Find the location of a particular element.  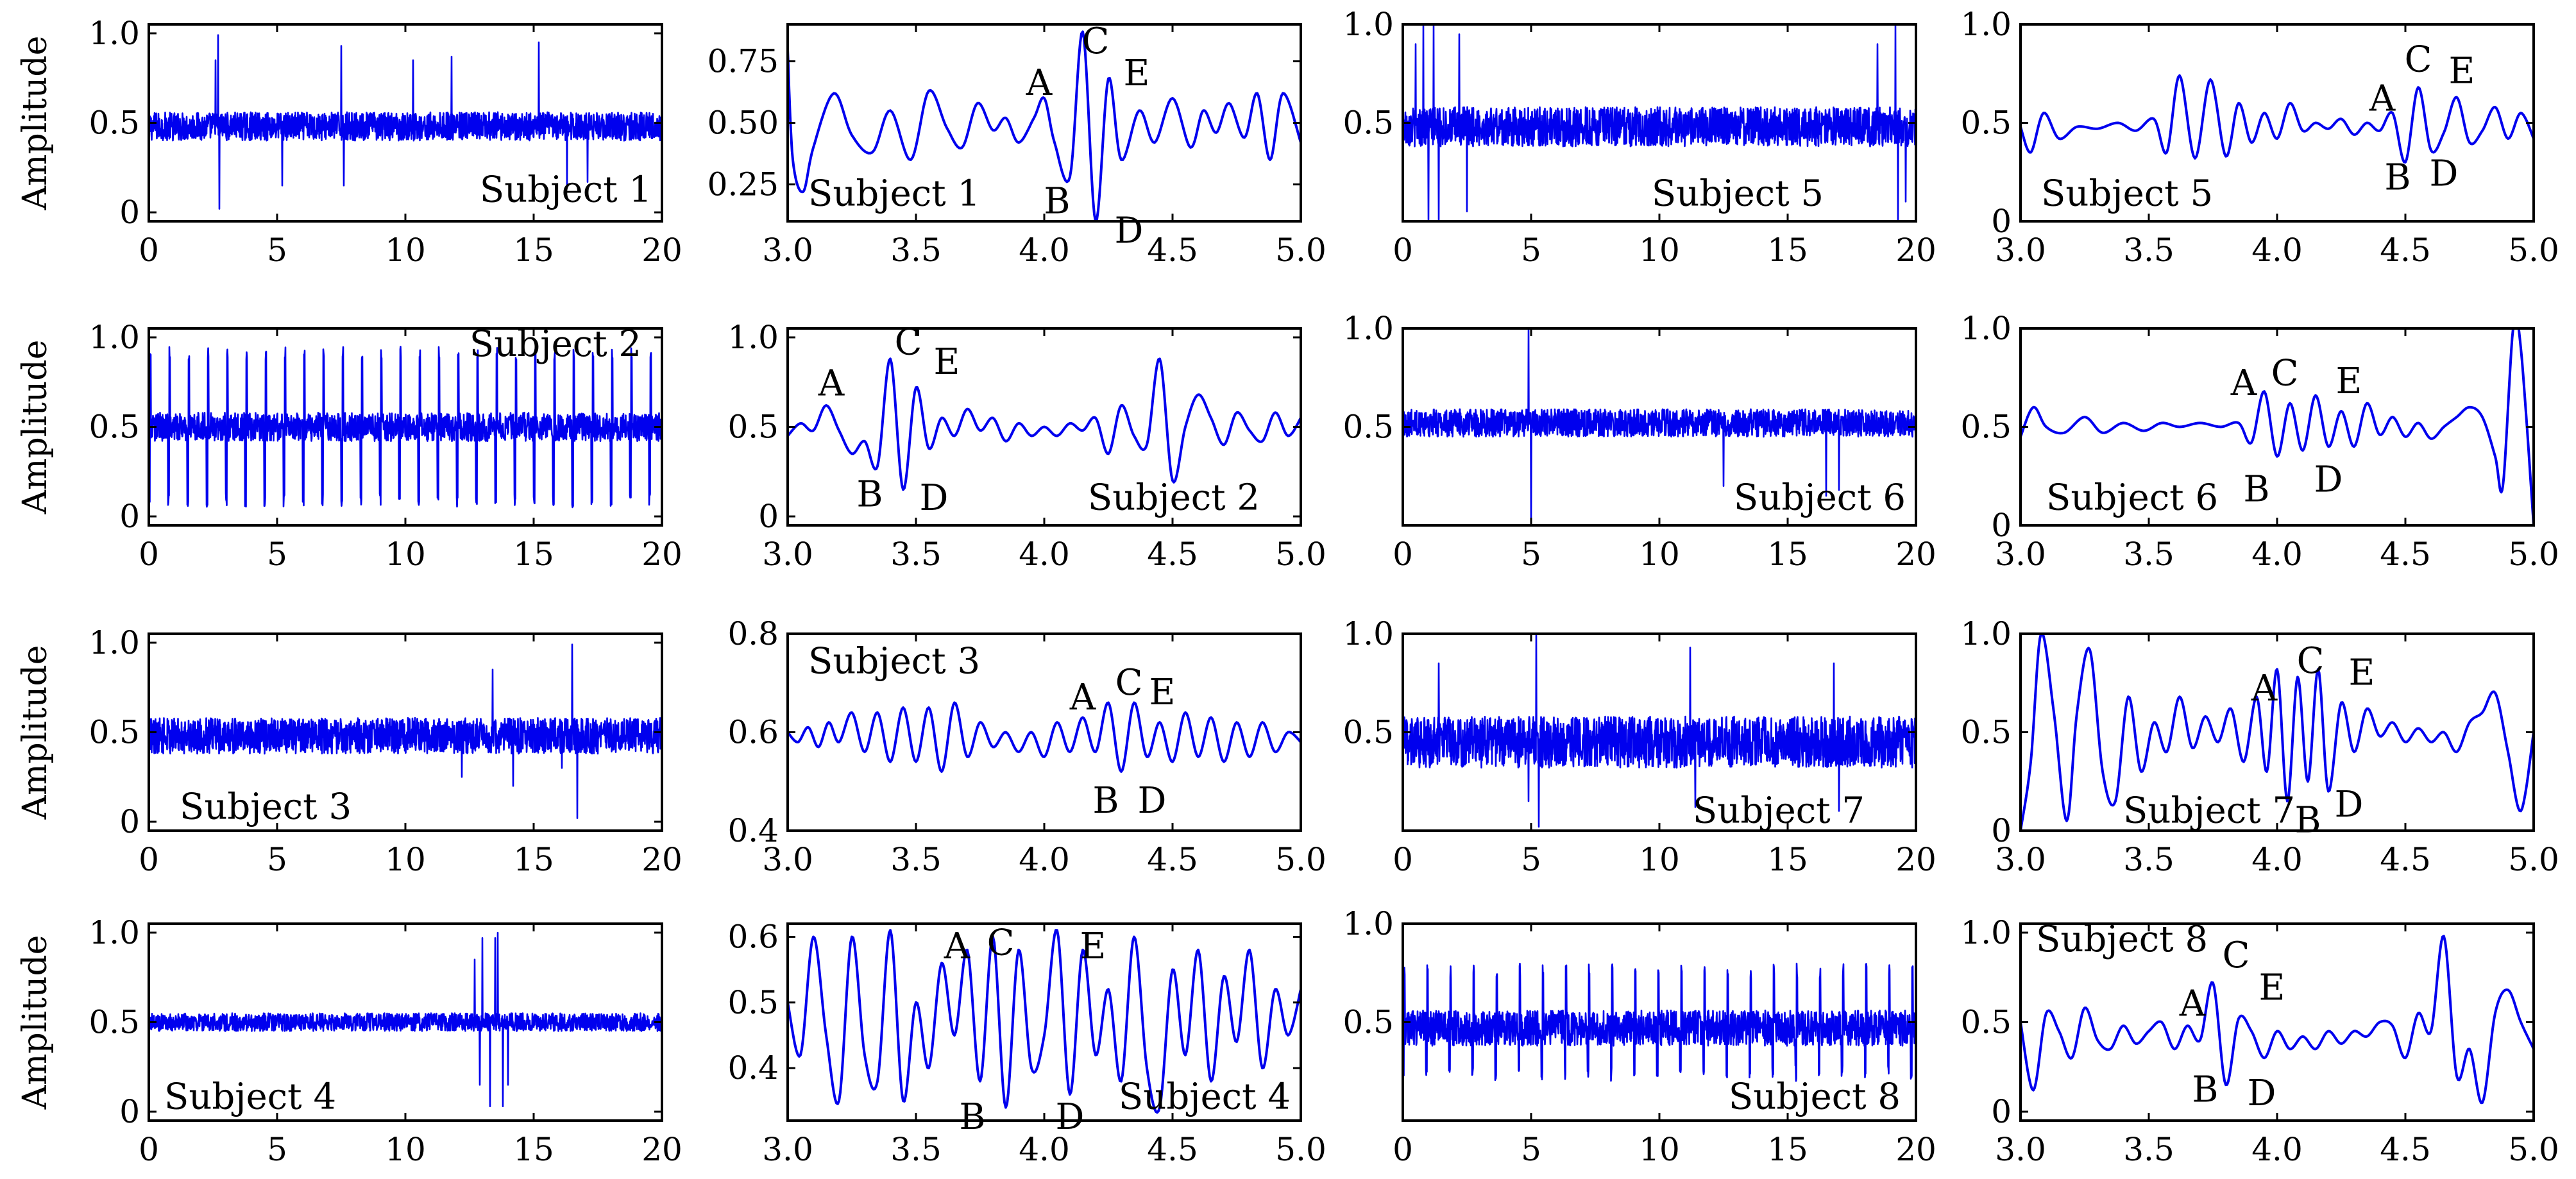

subject-label: Subject 4 is located at coordinates (250, 1097).